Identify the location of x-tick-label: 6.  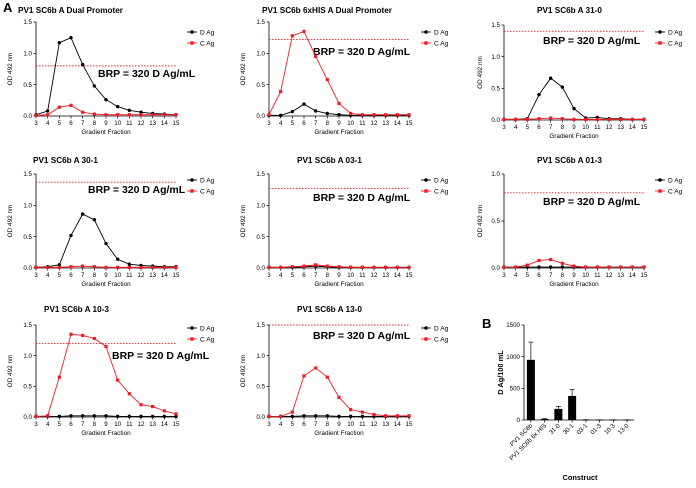
(71, 123).